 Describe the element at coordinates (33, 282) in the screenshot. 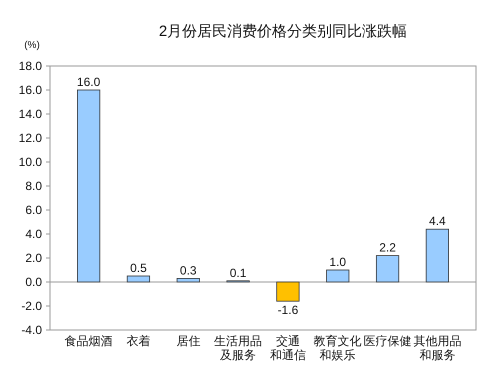

I see `y-tick-label: 0.0` at that location.